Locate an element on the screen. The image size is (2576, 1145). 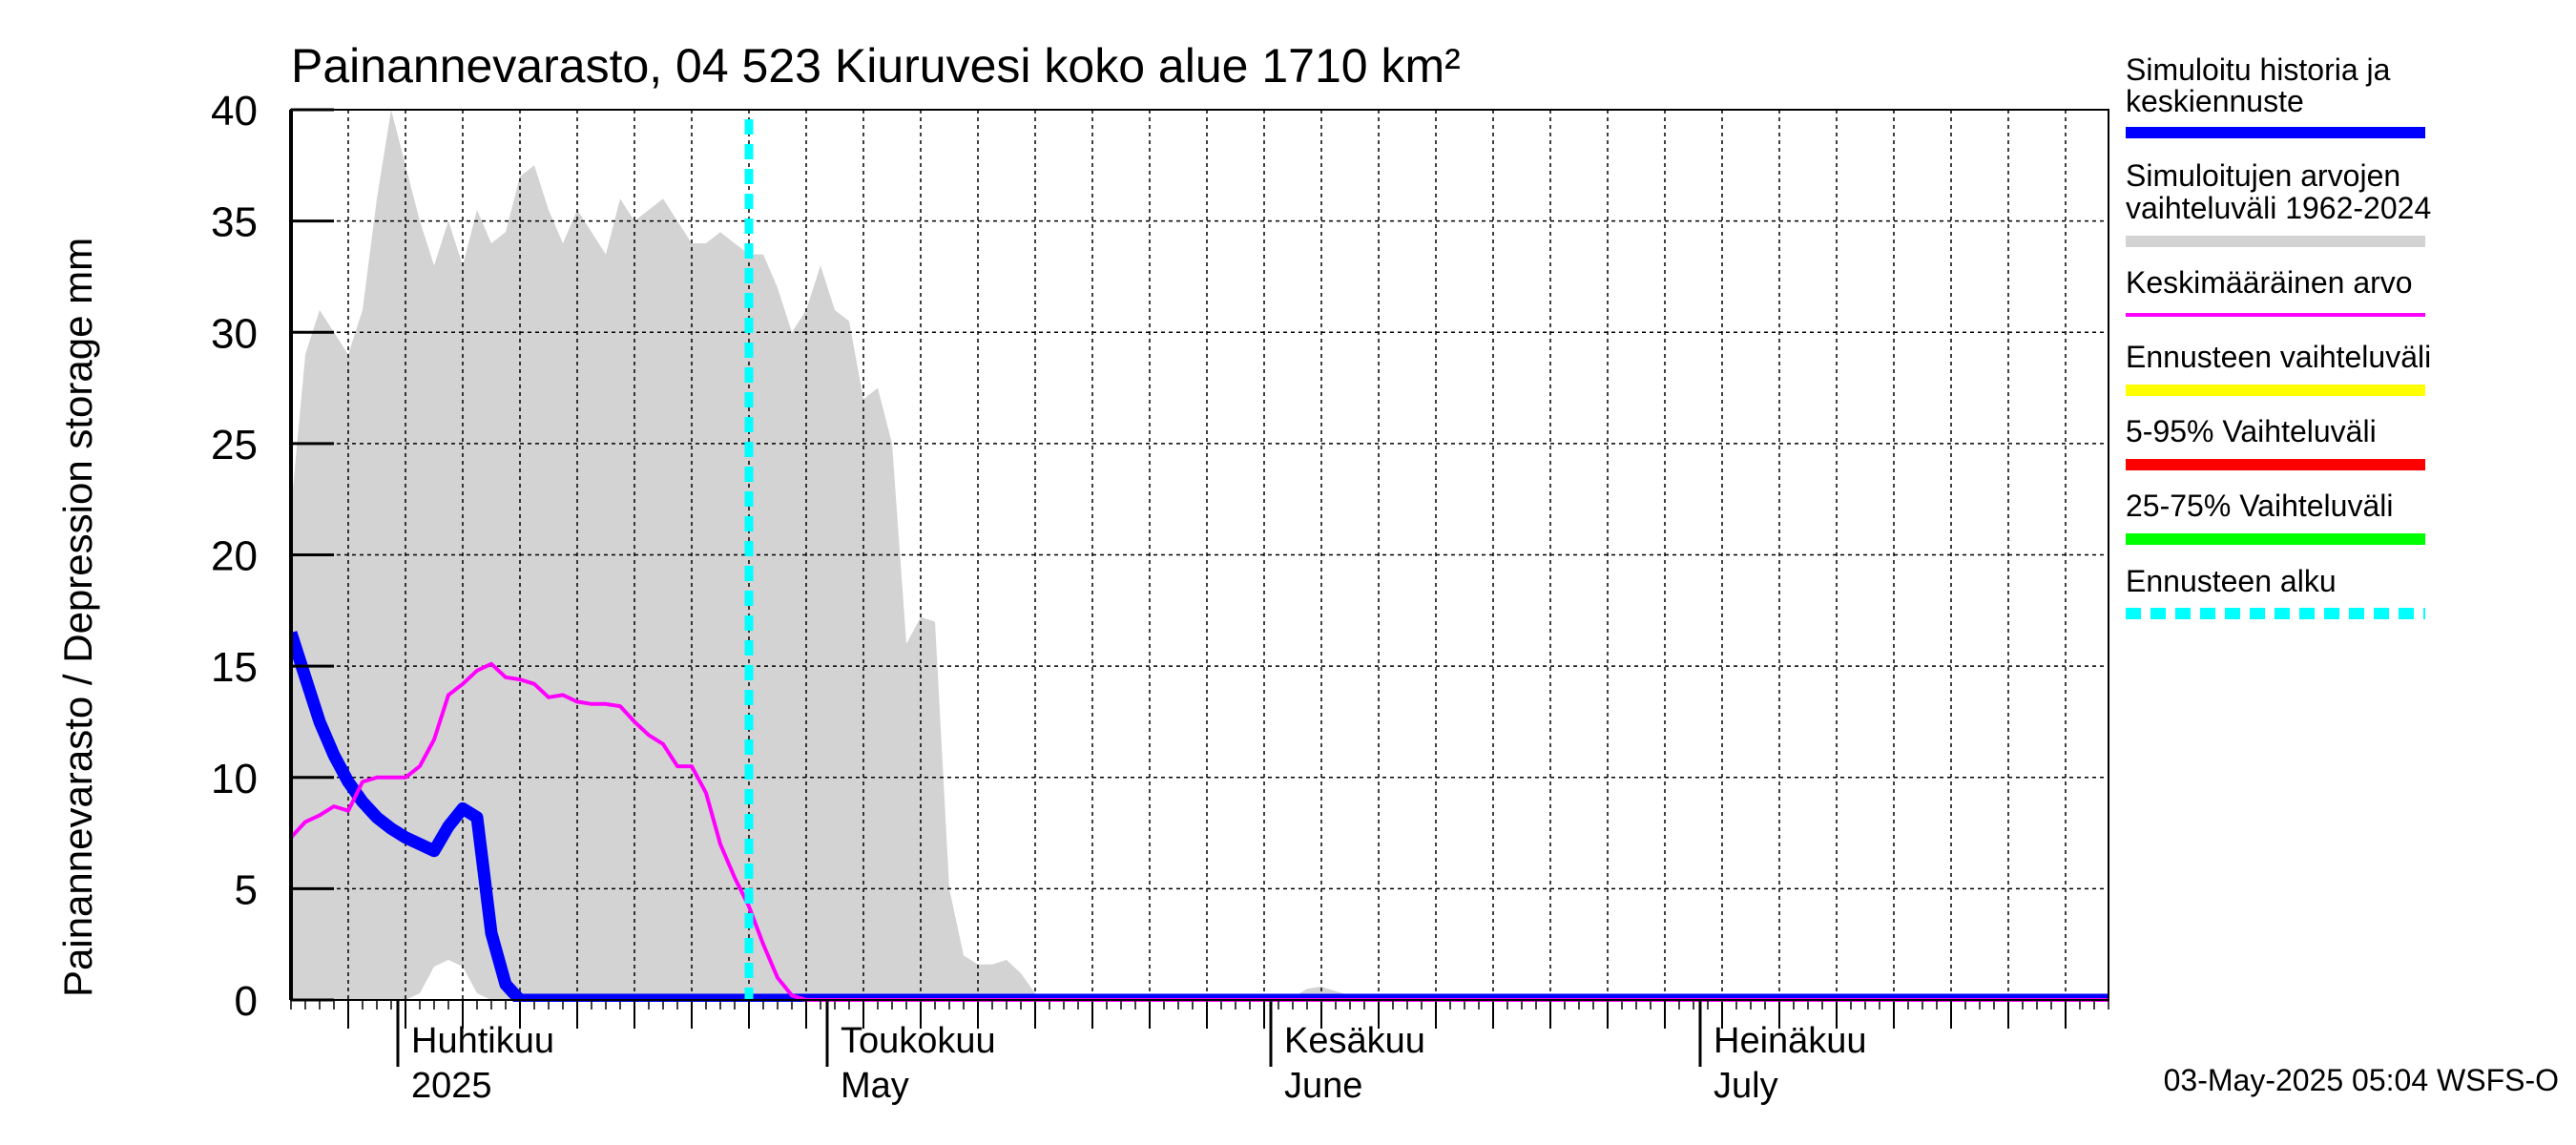
y-ticks: 0 5 10 15 20 25 30 35 40 is located at coordinates (234, 557).